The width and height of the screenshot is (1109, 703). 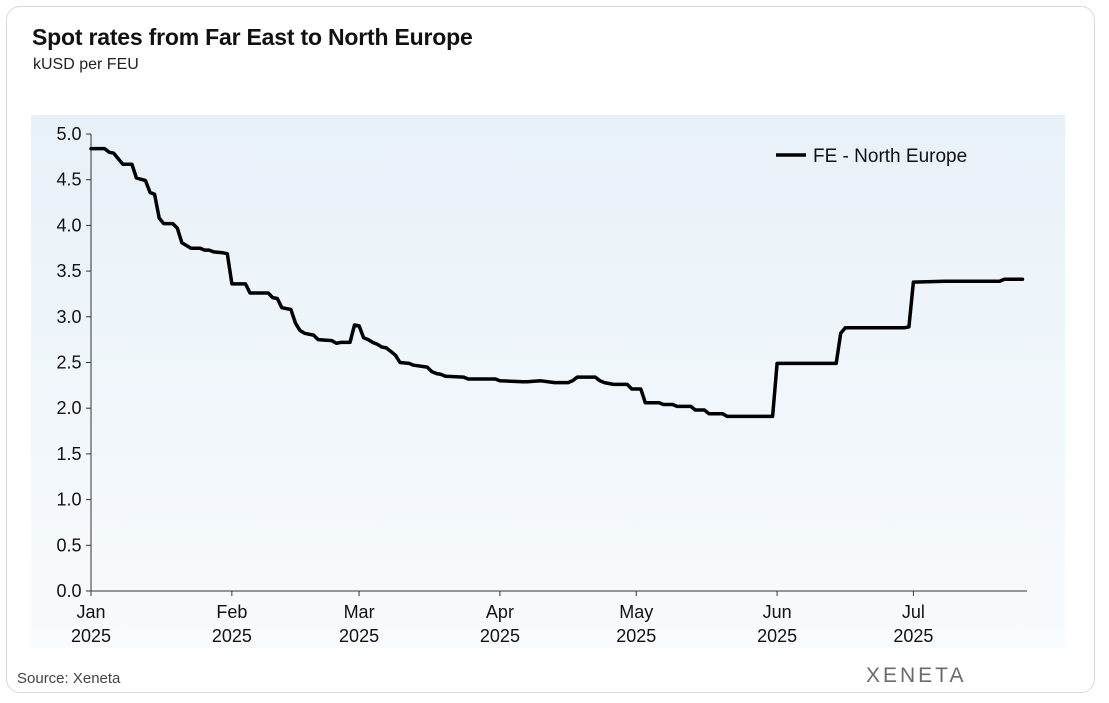 I want to click on y-tick-label: 5.0, so click(x=68, y=134).